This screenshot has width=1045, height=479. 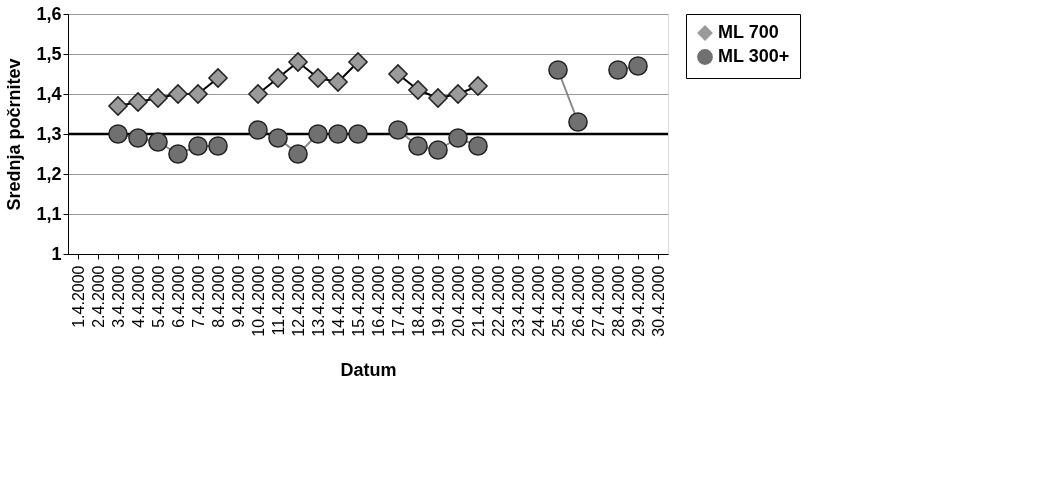 What do you see at coordinates (368, 369) in the screenshot?
I see `x-axis-title: Datum` at bounding box center [368, 369].